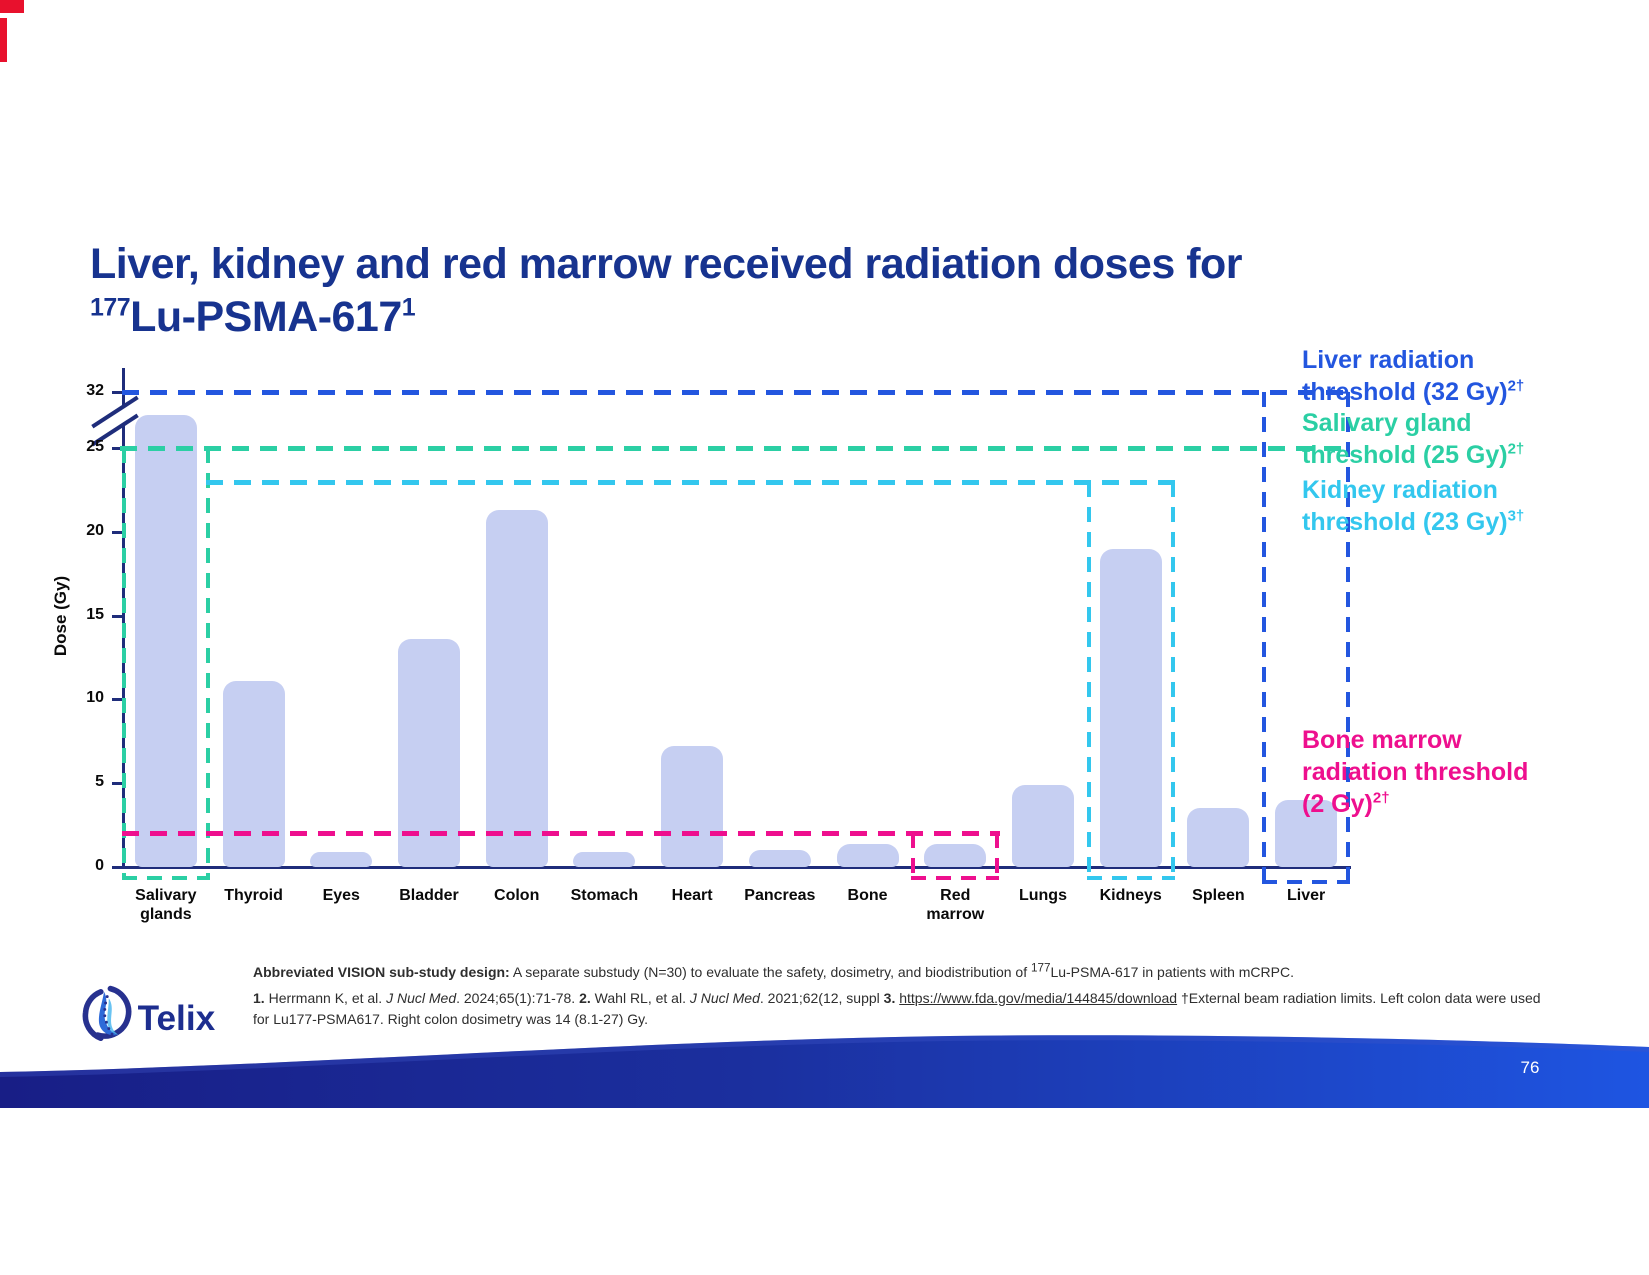  Describe the element at coordinates (1467, 506) in the screenshot. I see `legend-kidney: Kidney radiation threshold (23 Gy)3†` at that location.